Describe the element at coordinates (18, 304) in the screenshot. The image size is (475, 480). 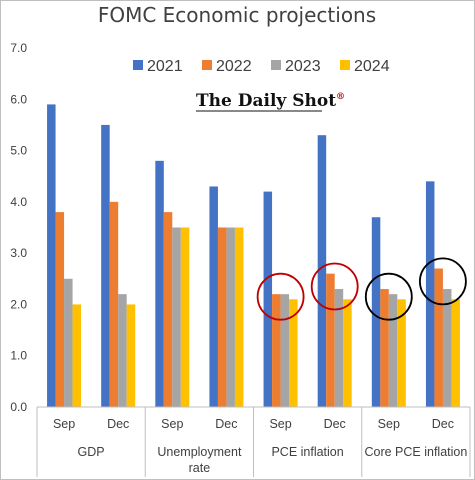
I see `y-tick-label: 2.0` at that location.